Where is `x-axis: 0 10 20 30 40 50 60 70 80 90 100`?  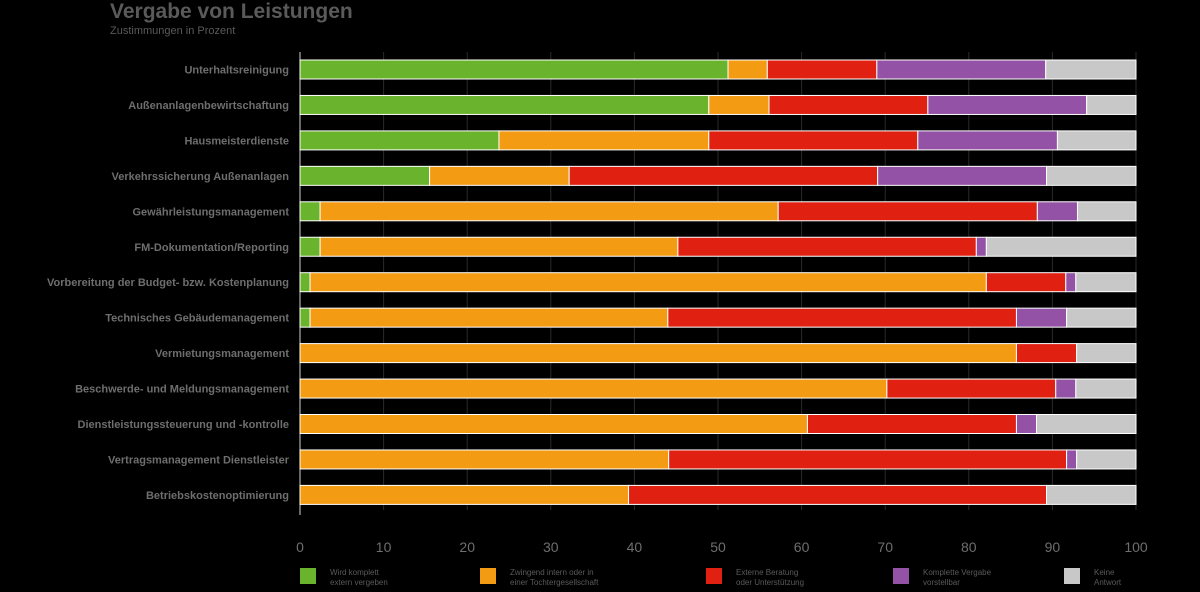 x-axis: 0 10 20 30 40 50 60 70 80 90 100 is located at coordinates (722, 547).